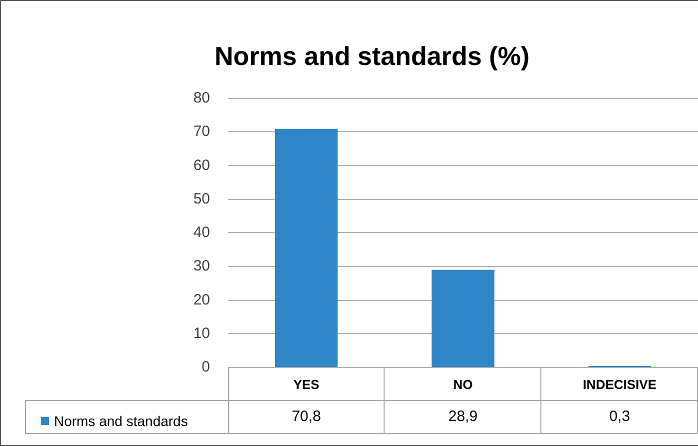  What do you see at coordinates (201, 199) in the screenshot?
I see `y-tick-label: 50` at bounding box center [201, 199].